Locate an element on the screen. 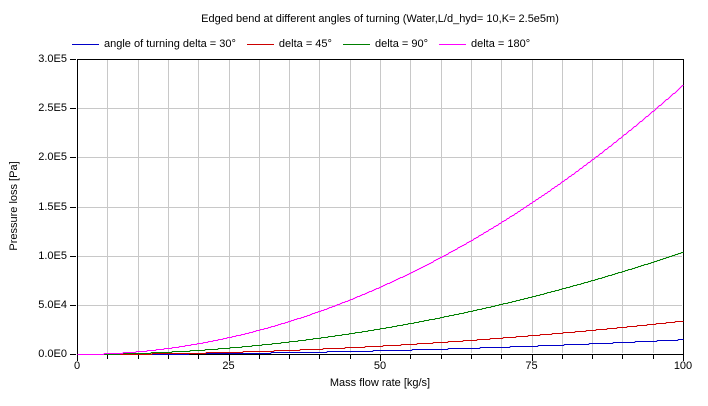 The image size is (708, 406). y-tick-label-300000: 3.0E5 is located at coordinates (52, 59).